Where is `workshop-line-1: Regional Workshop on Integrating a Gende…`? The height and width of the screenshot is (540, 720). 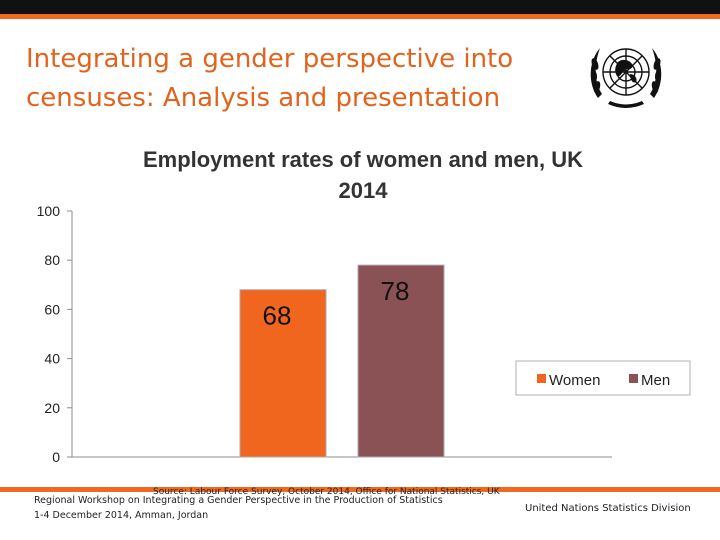 workshop-line-1: Regional Workshop on Integrating a Gende… is located at coordinates (238, 500).